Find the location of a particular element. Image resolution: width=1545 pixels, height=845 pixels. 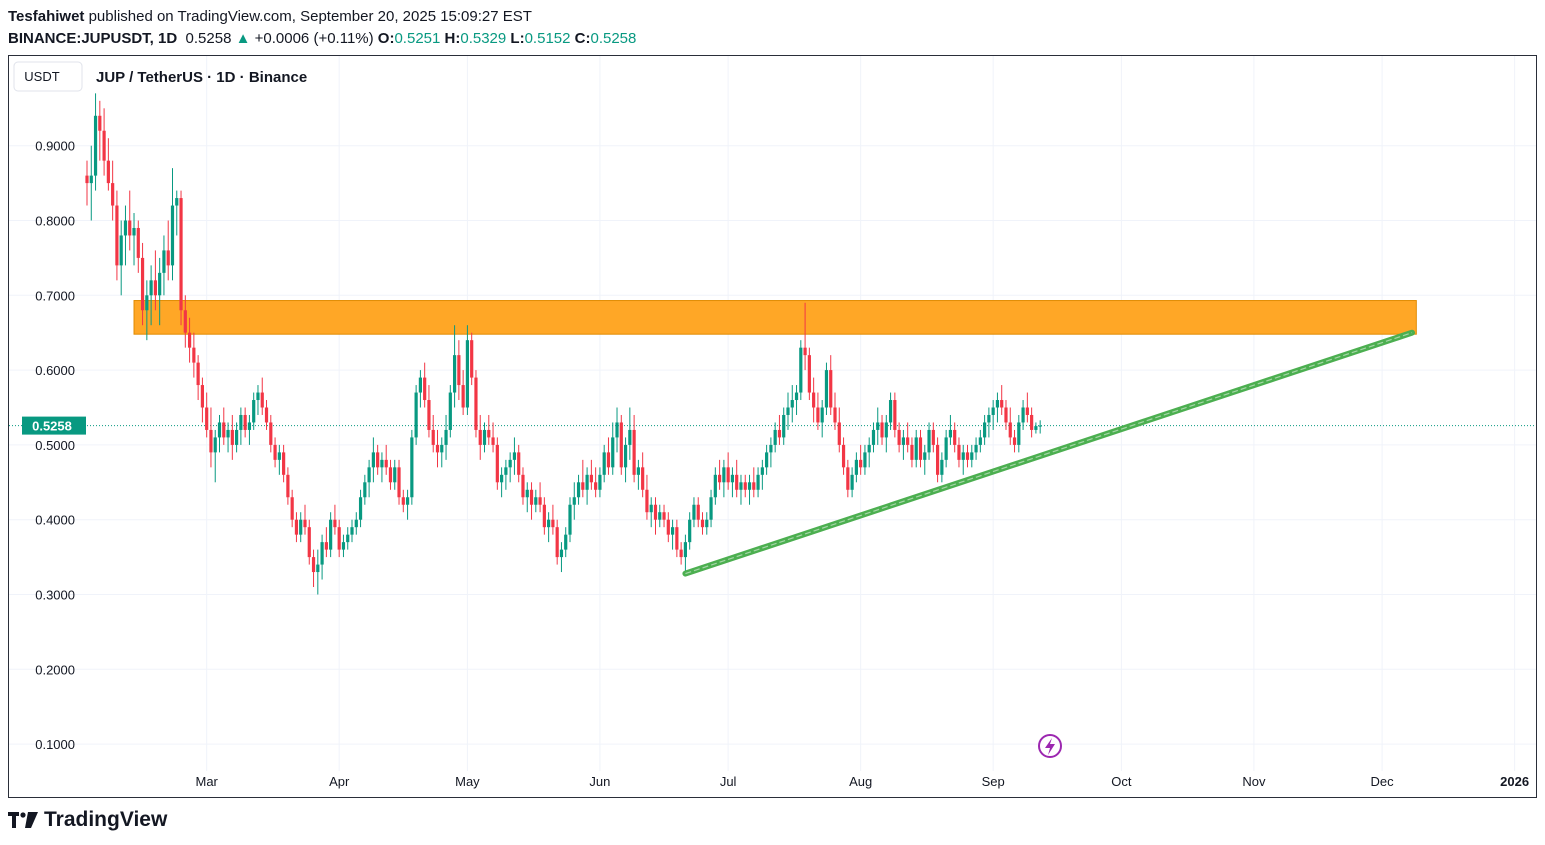

currency-button: USDT is located at coordinates (48, 76).